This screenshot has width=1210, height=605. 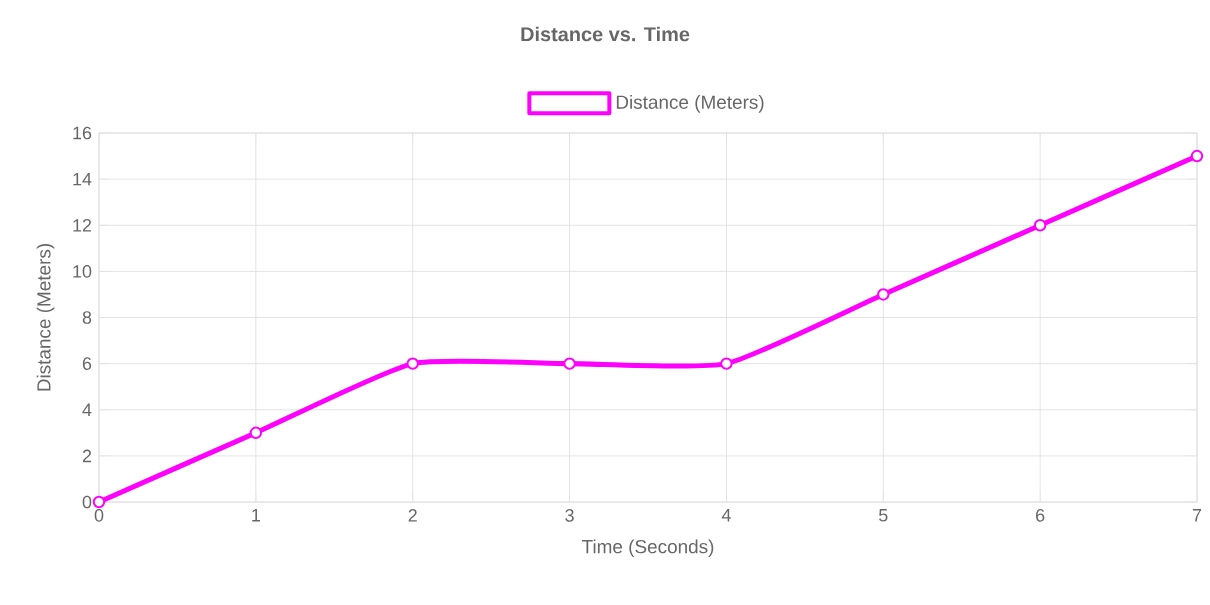 I want to click on y-tick-label: 14, so click(x=82, y=179).